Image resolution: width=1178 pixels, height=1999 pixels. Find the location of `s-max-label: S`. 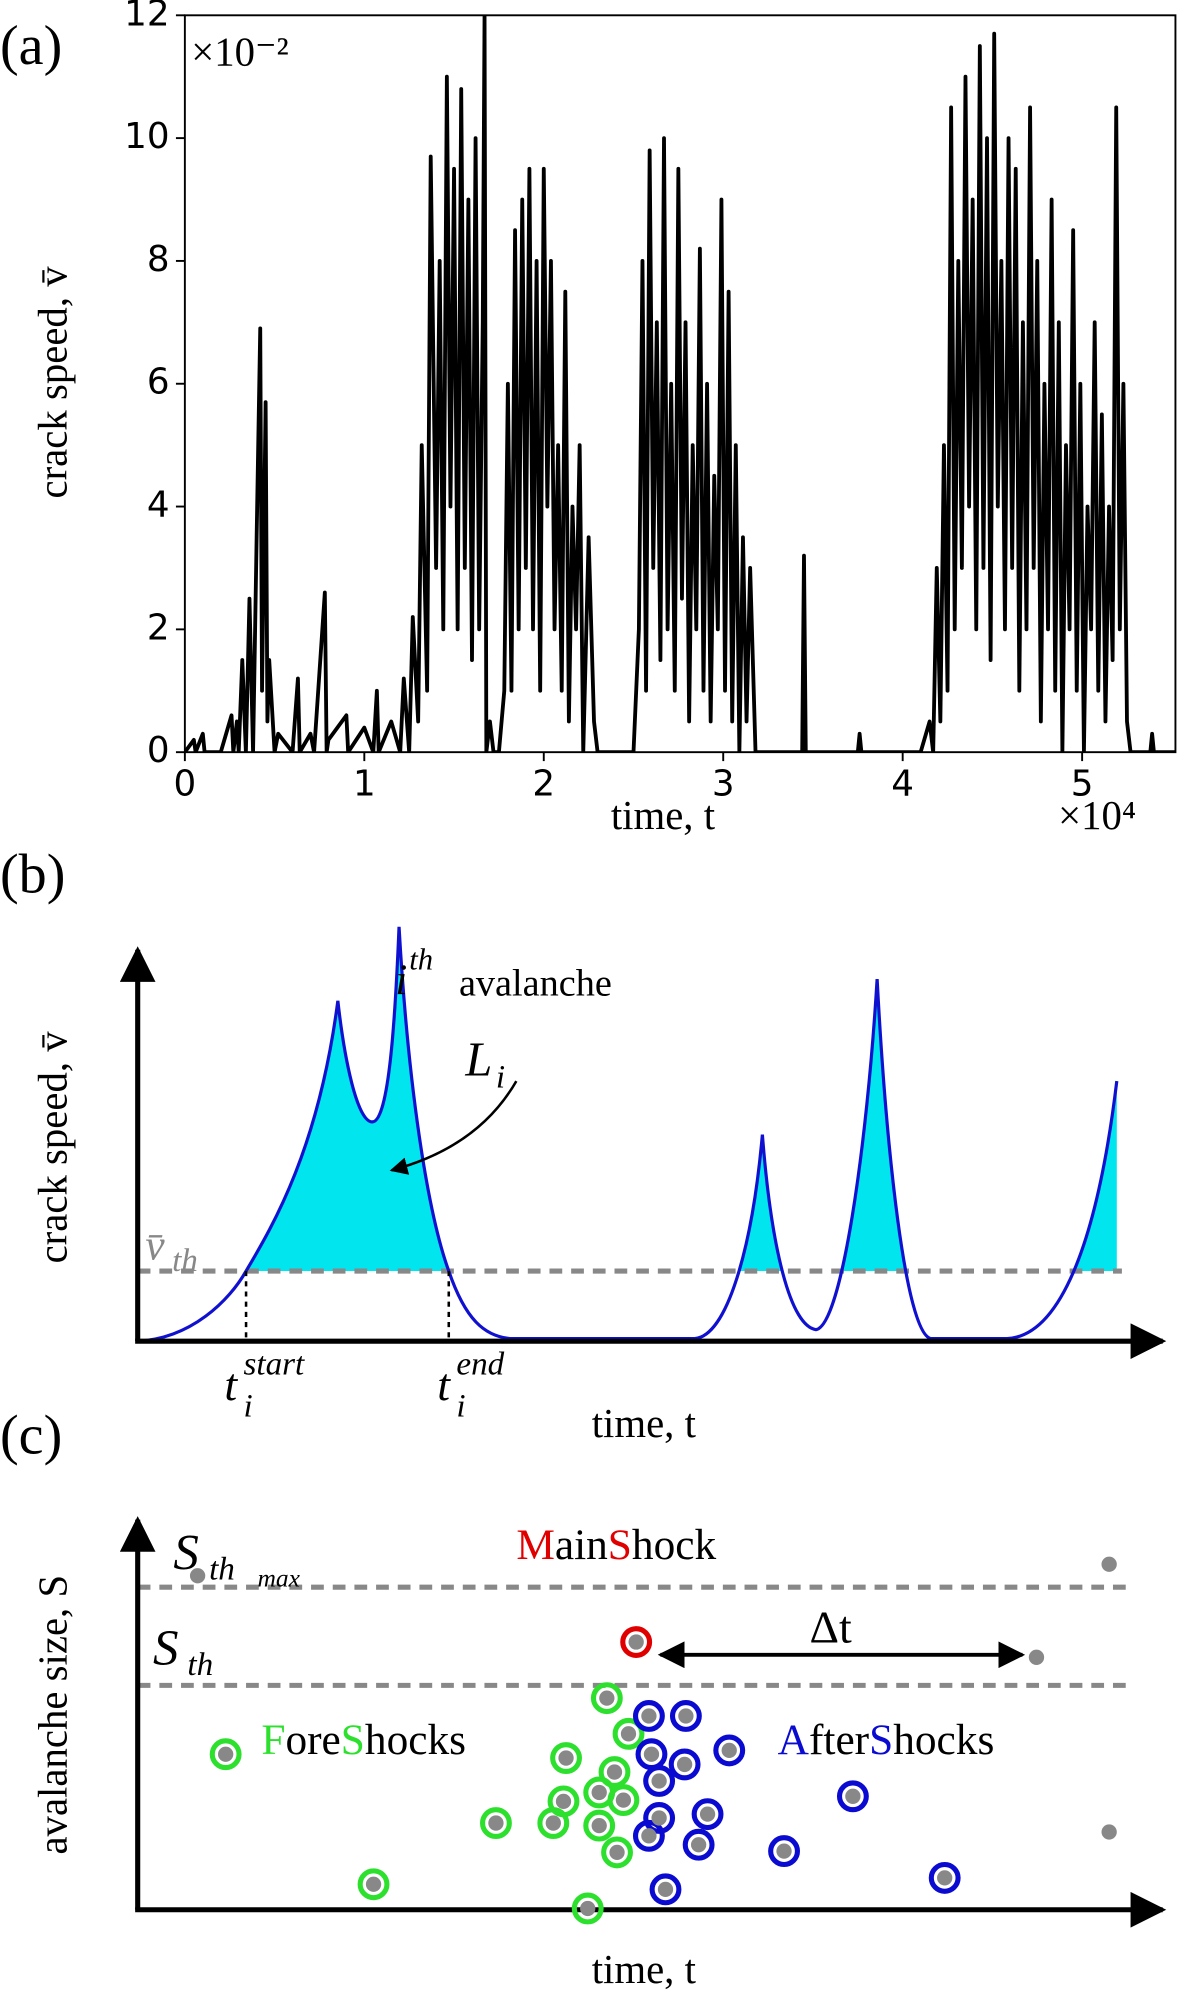

s-max-label: S is located at coordinates (186, 1554).